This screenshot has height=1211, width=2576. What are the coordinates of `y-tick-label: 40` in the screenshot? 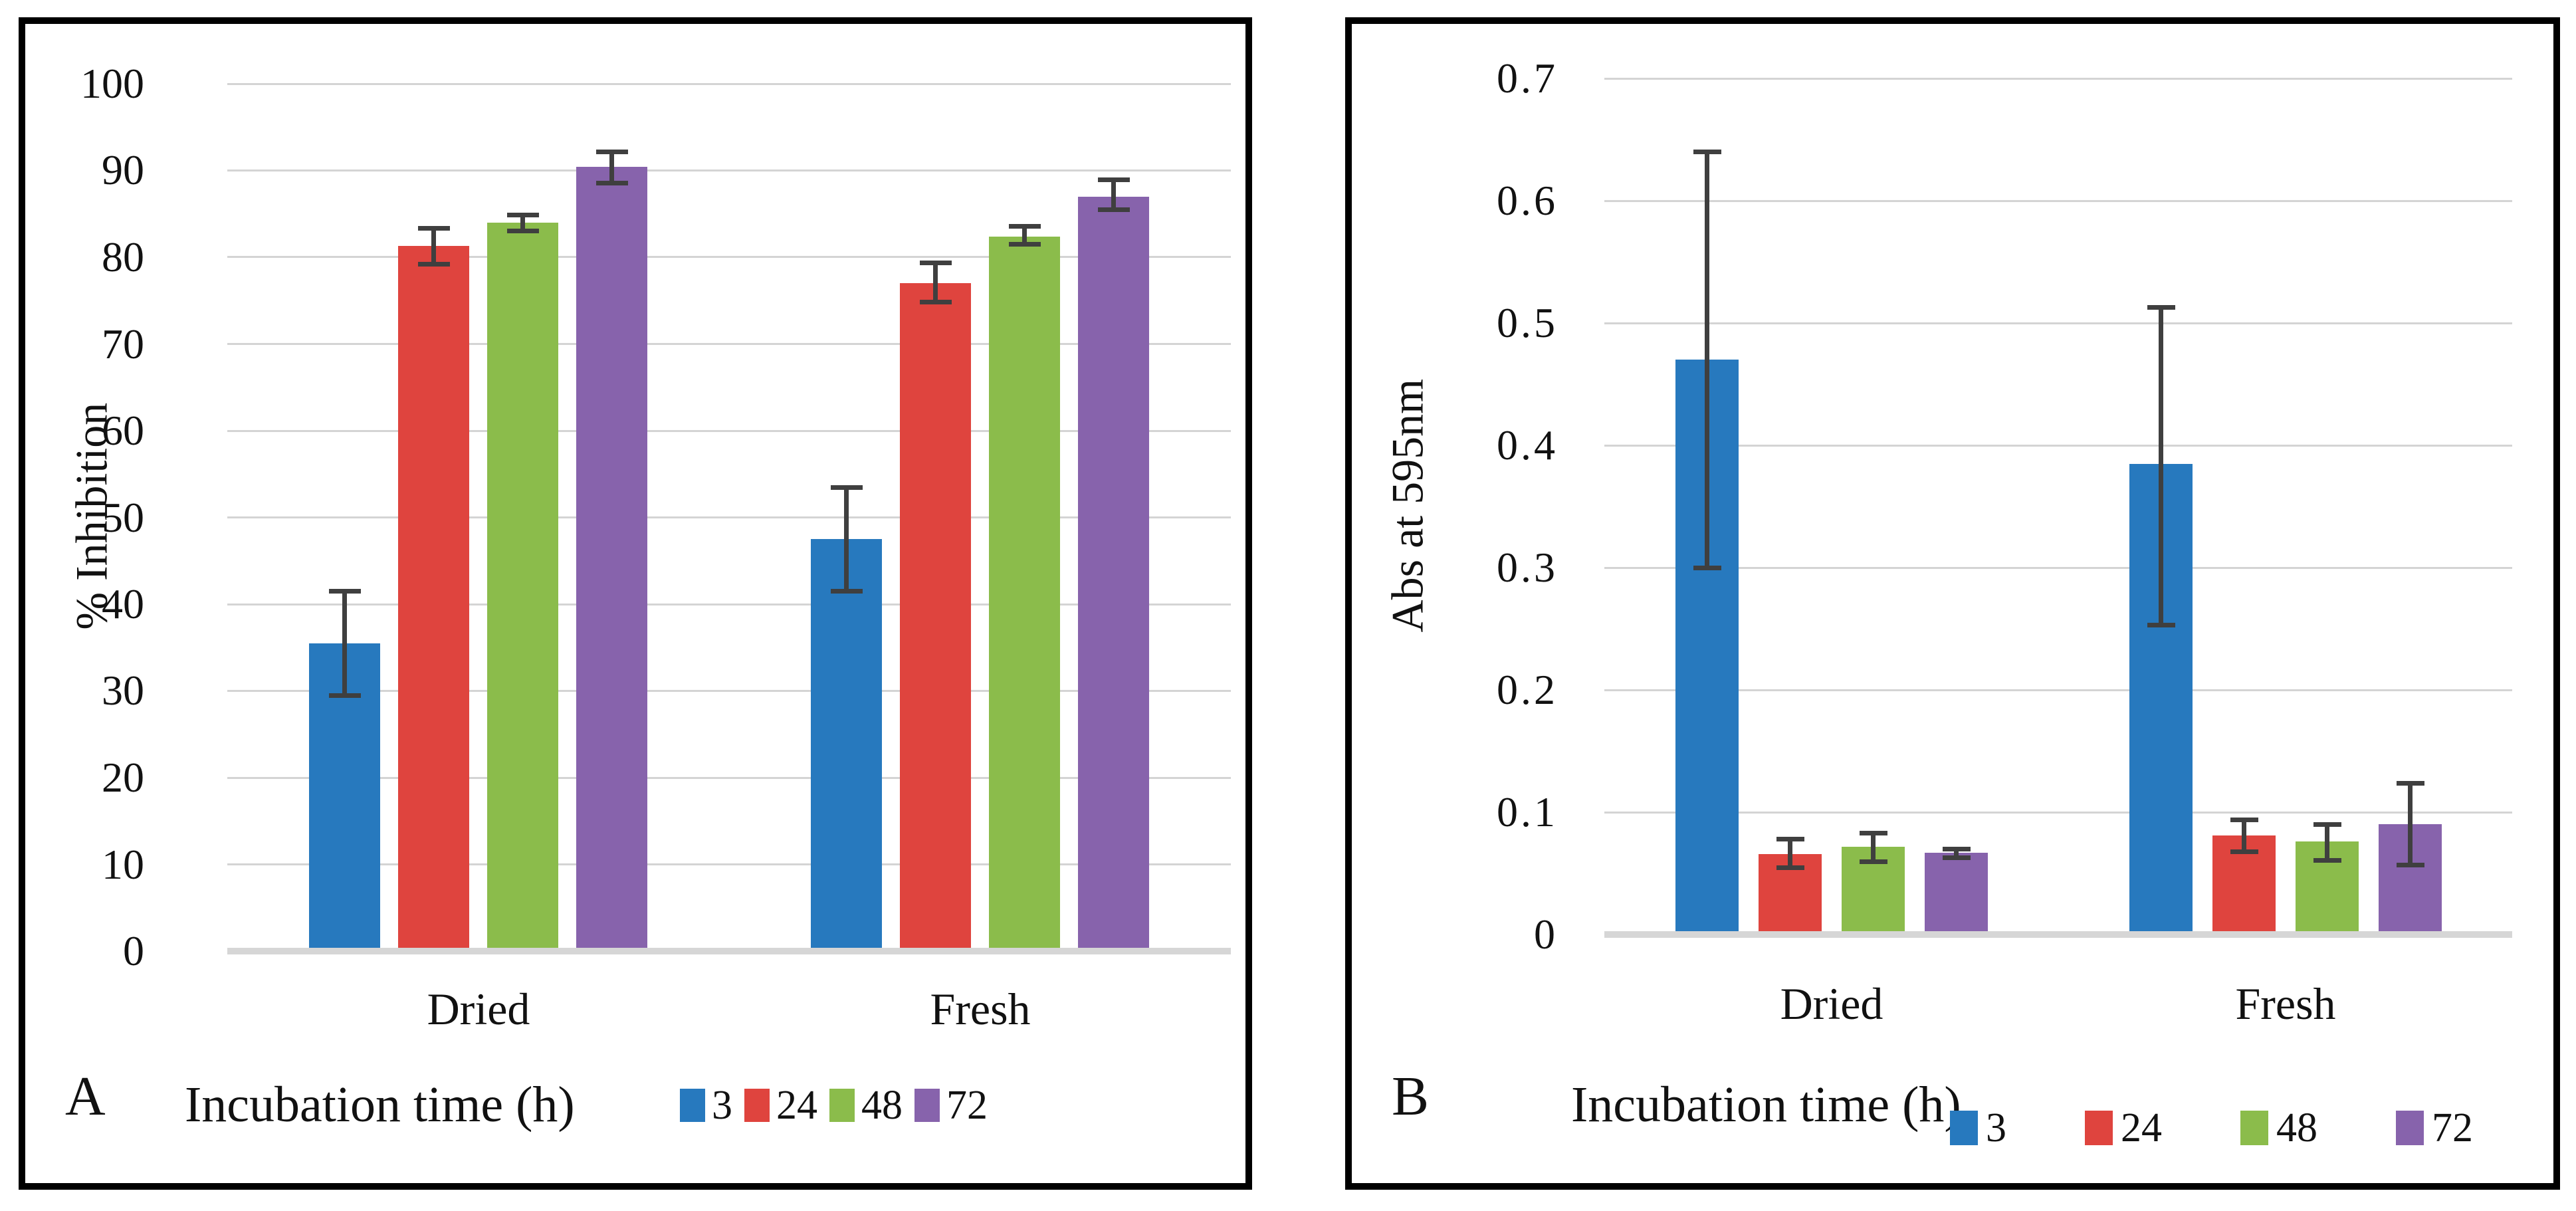 It's located at (123, 603).